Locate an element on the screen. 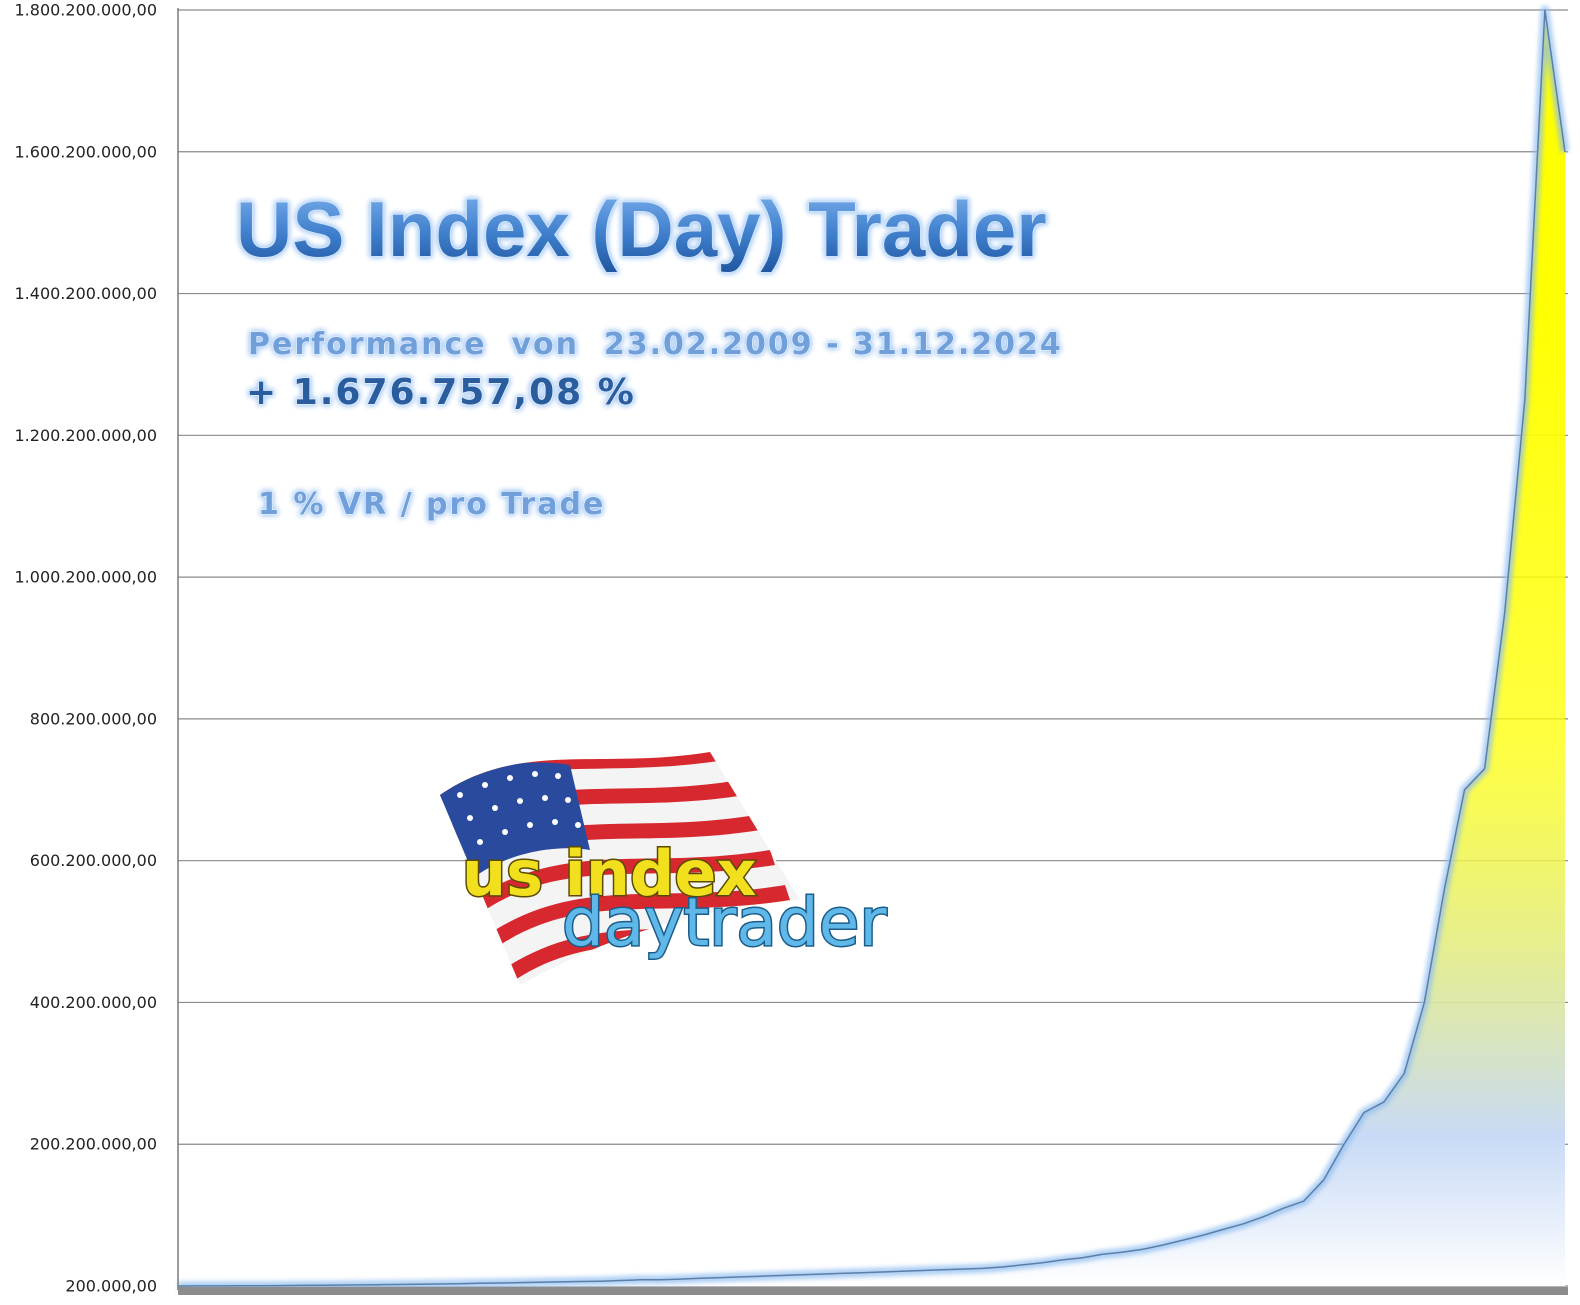 Image resolution: width=1580 pixels, height=1305 pixels. y-tick-label: 1.000.200.000,00 is located at coordinates (86, 577).